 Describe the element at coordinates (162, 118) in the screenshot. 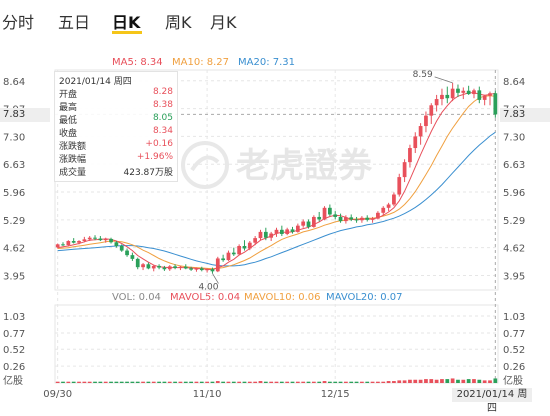

I see `info-value: 8.05` at that location.